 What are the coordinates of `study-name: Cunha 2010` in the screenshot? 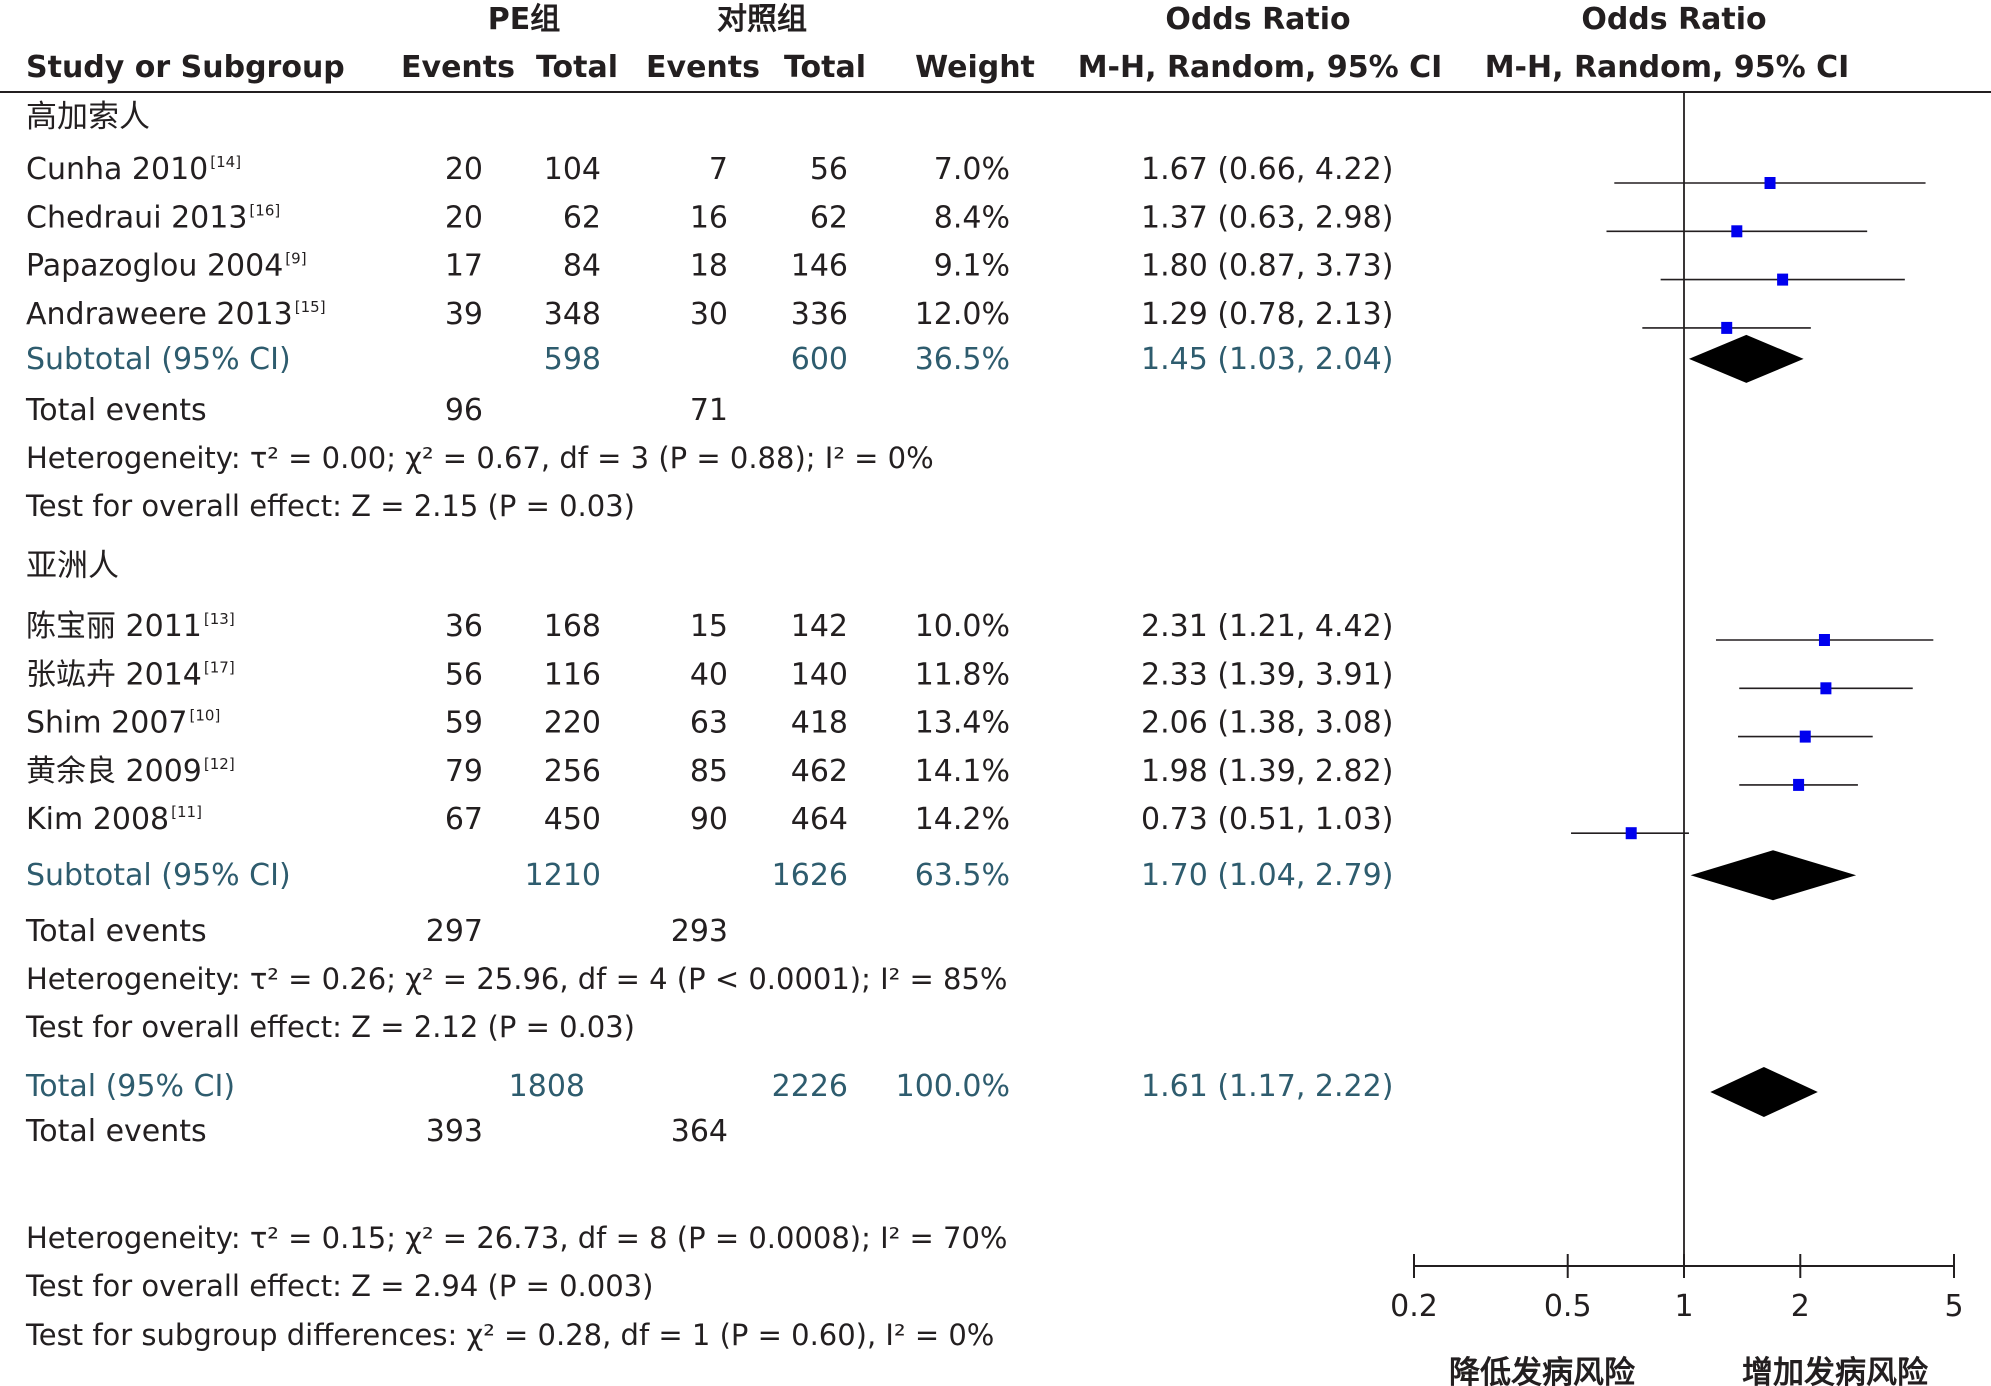 It's located at (117, 169).